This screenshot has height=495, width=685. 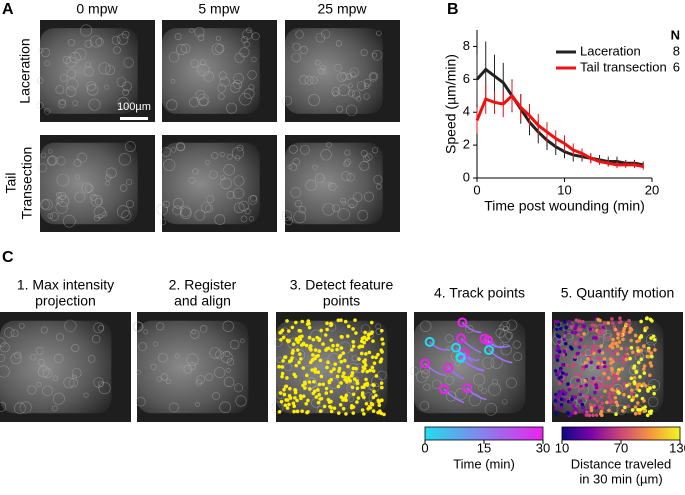 I want to click on legend-label: Tail transection, so click(x=623, y=66).